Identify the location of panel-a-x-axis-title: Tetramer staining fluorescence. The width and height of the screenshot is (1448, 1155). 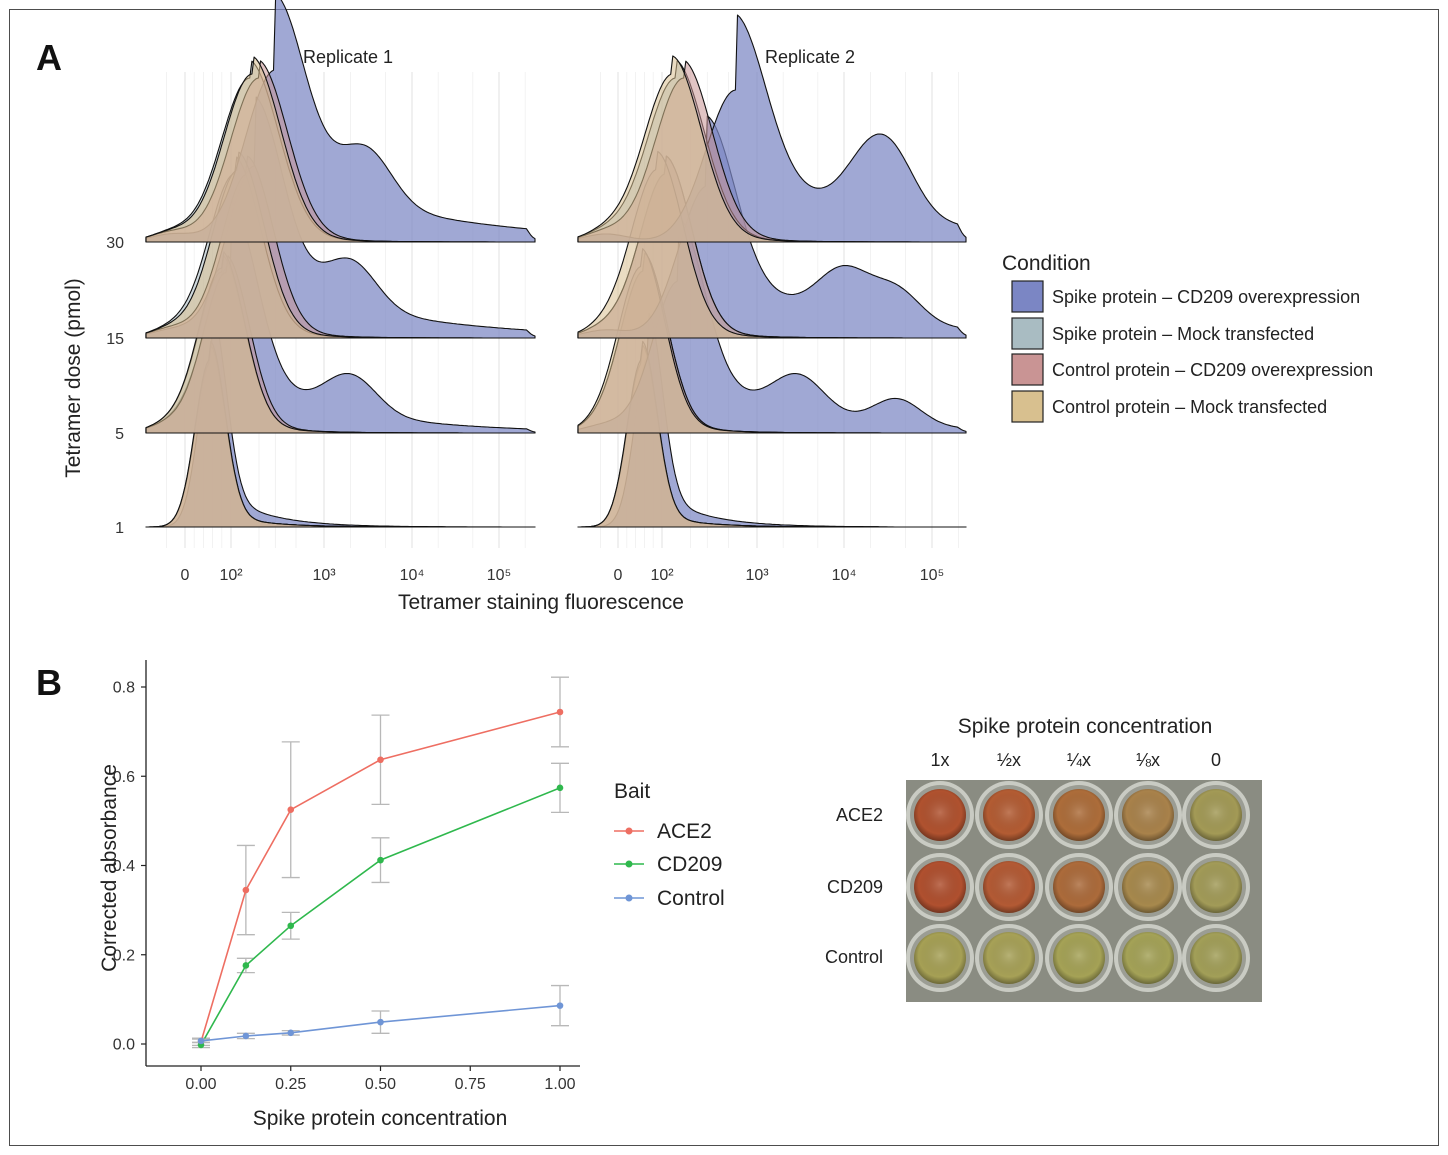
(541, 602).